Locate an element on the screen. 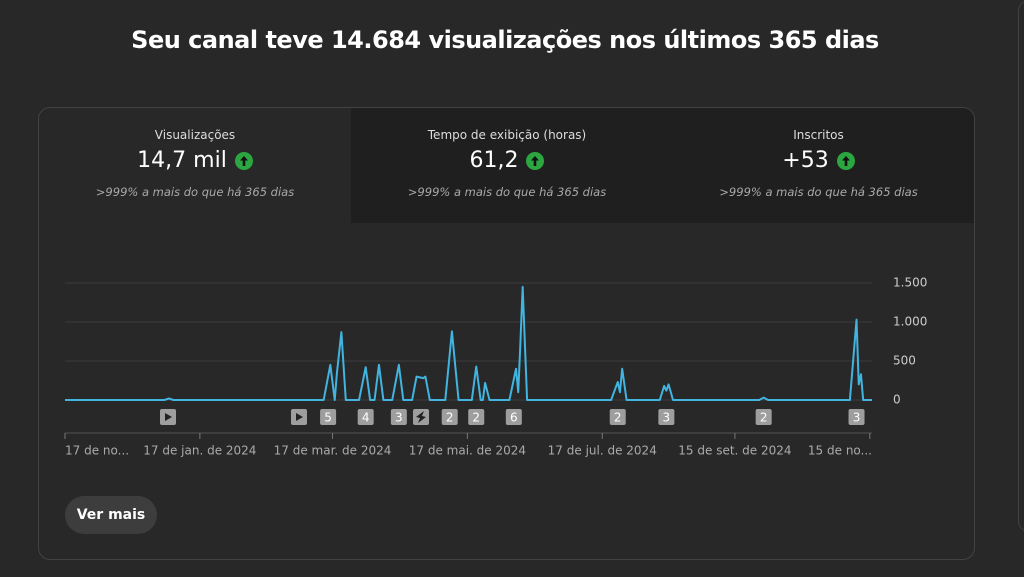  x-tick-label: 17 de mar. de 2024 is located at coordinates (333, 451).